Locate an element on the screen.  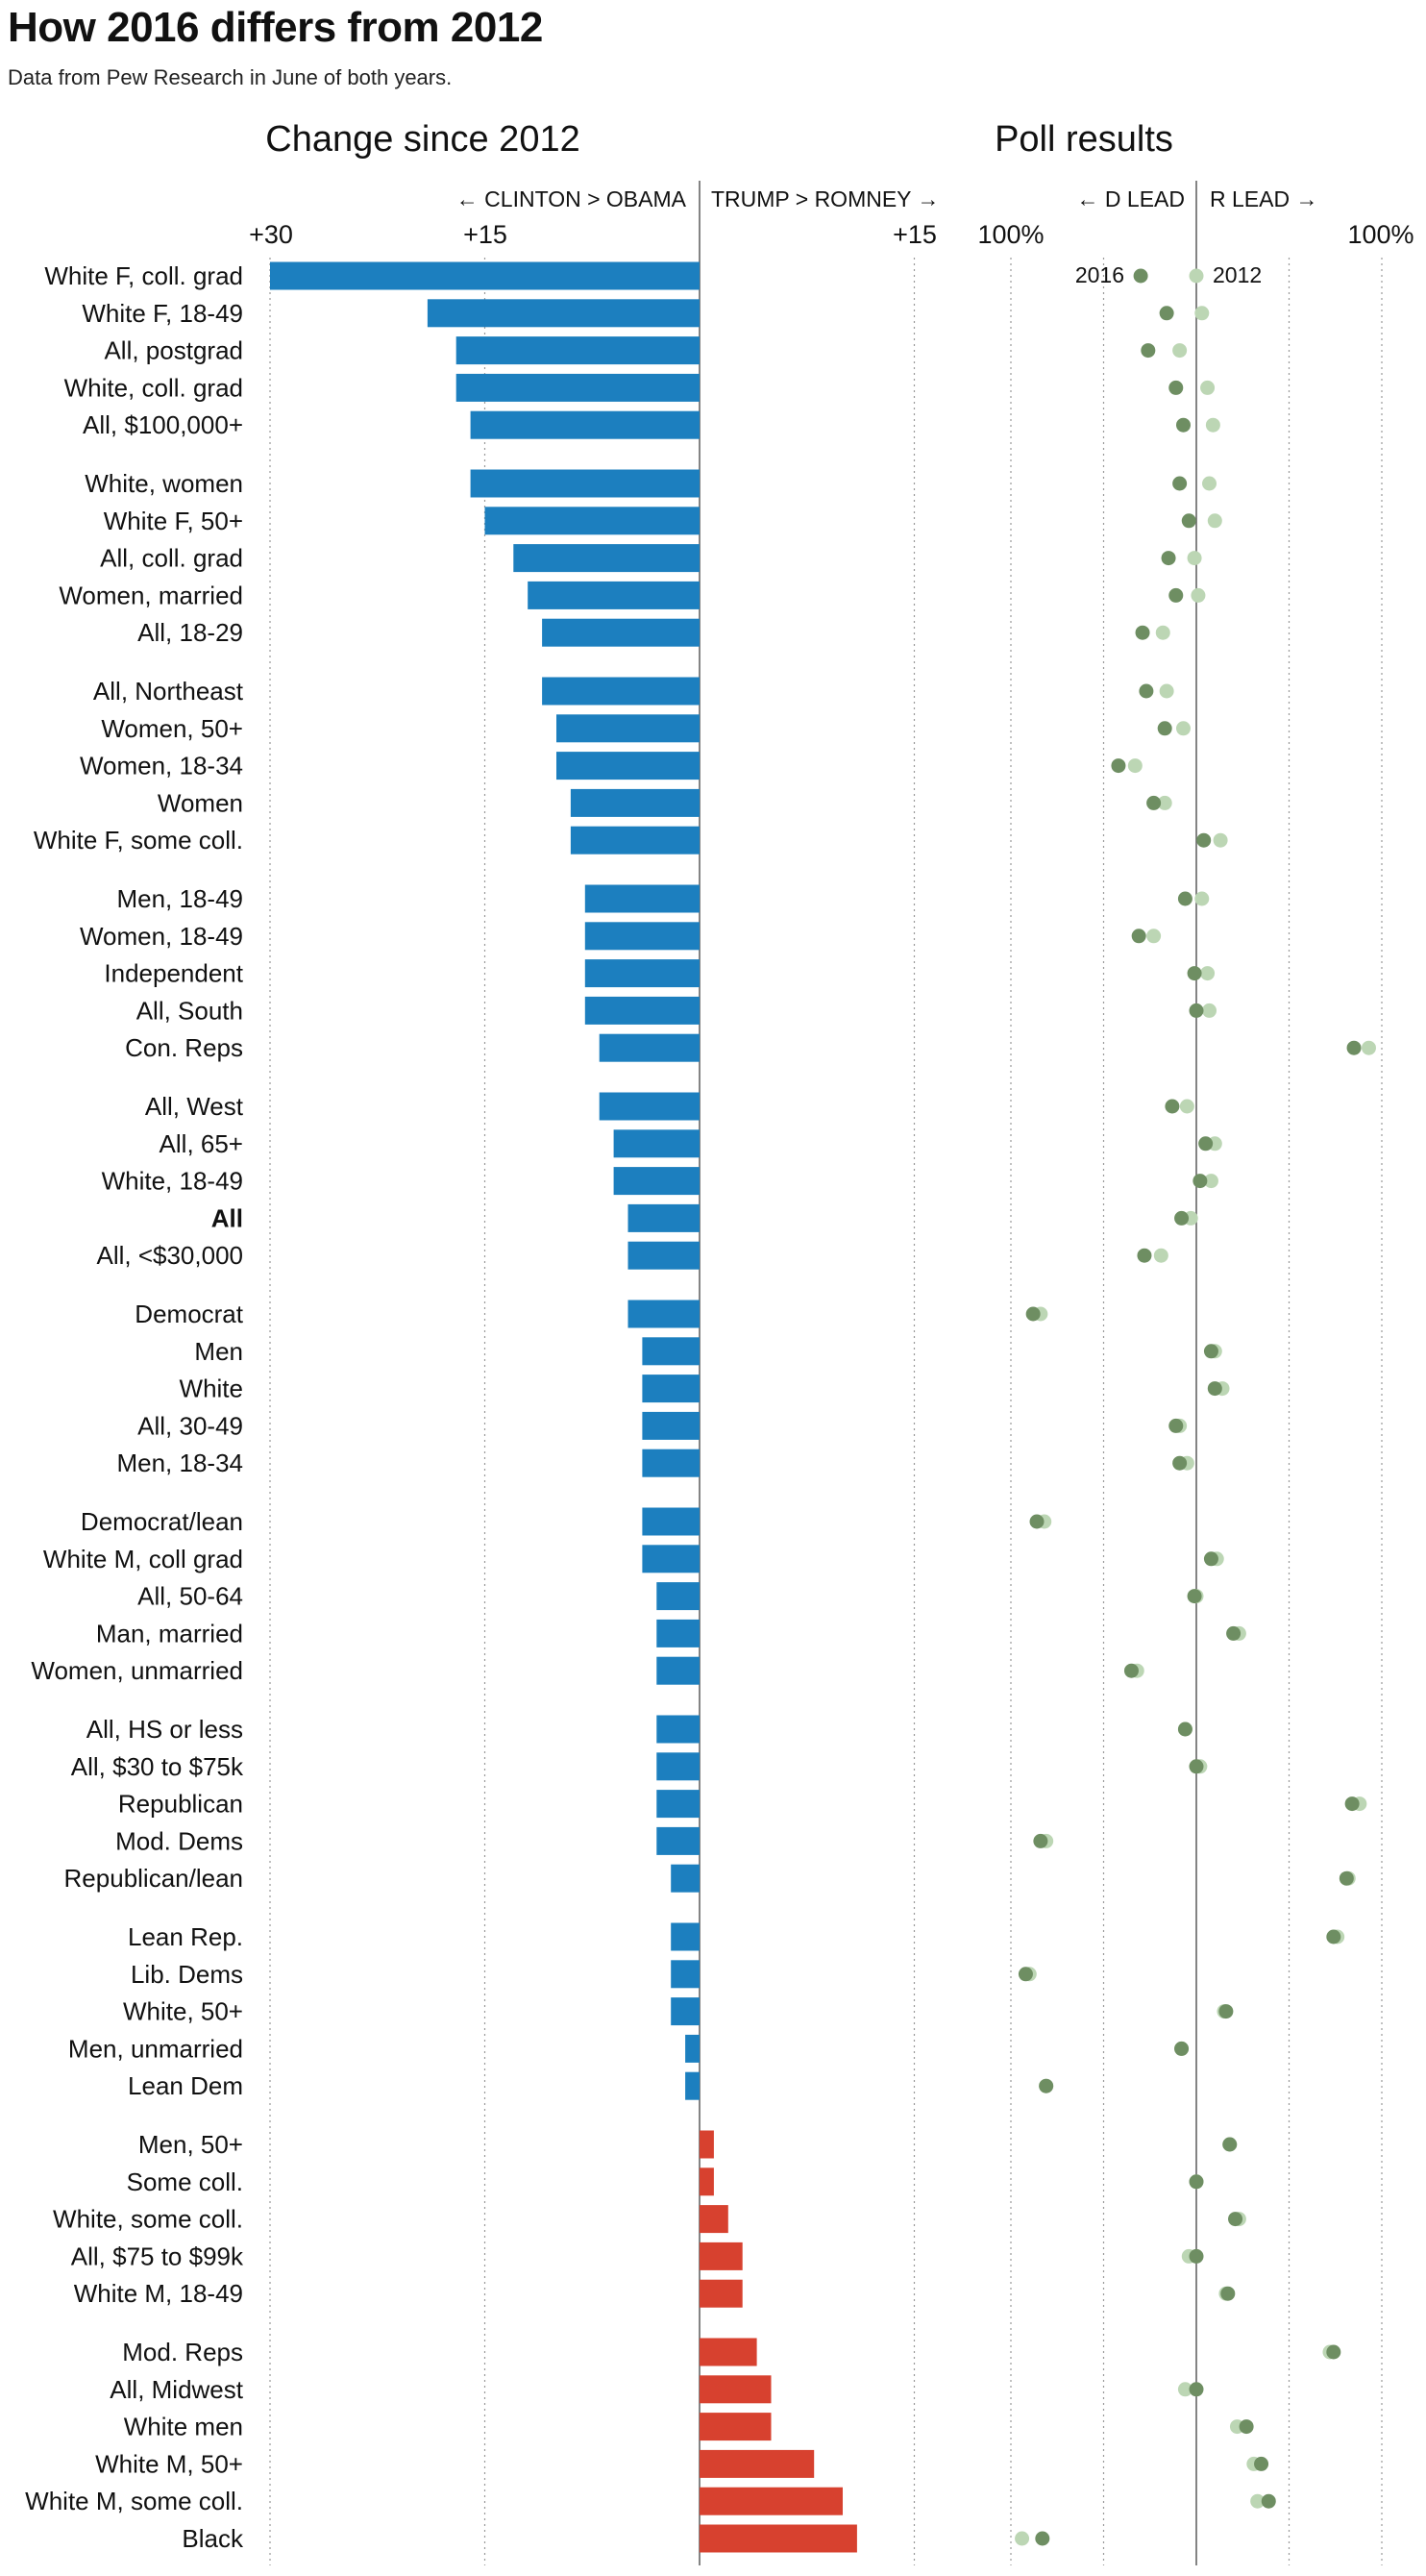
bar-panel-title: Change since 2012 is located at coordinates (422, 140).